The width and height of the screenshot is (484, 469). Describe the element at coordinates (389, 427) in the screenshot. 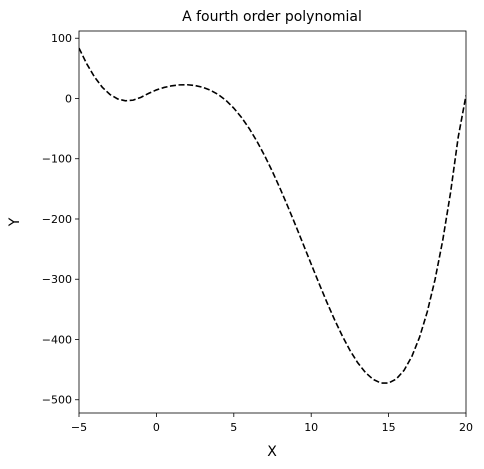

I see `x-tick-label: 15` at that location.